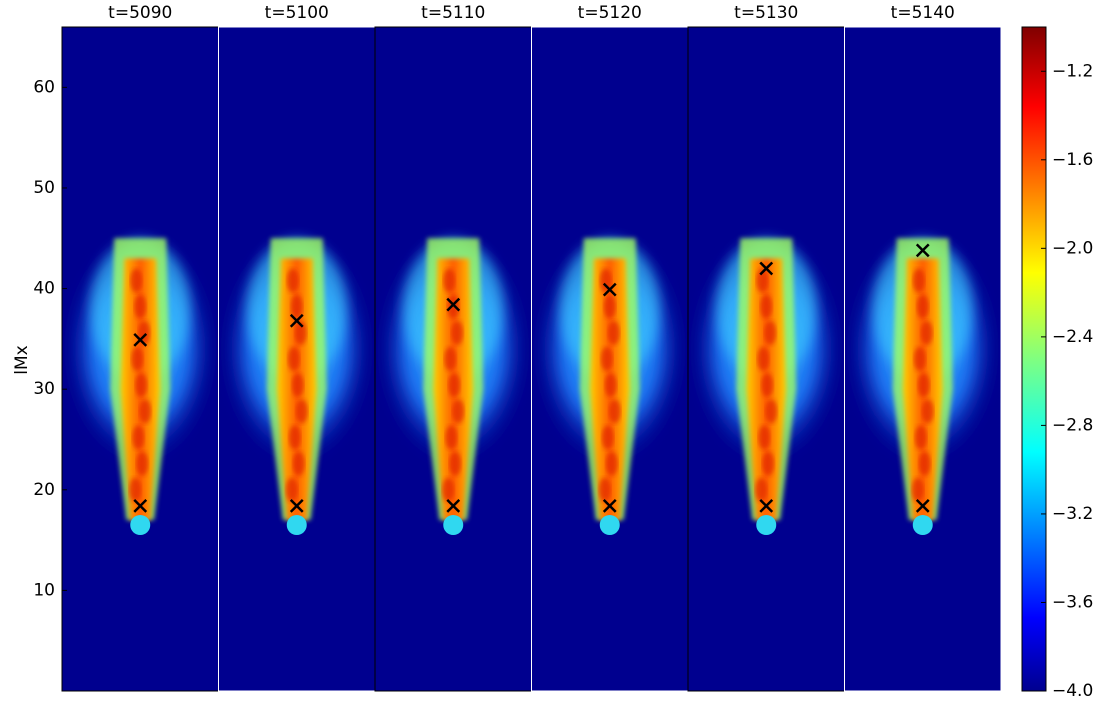 The image size is (1115, 704). I want to click on y-tick-label: 50, so click(44, 188).